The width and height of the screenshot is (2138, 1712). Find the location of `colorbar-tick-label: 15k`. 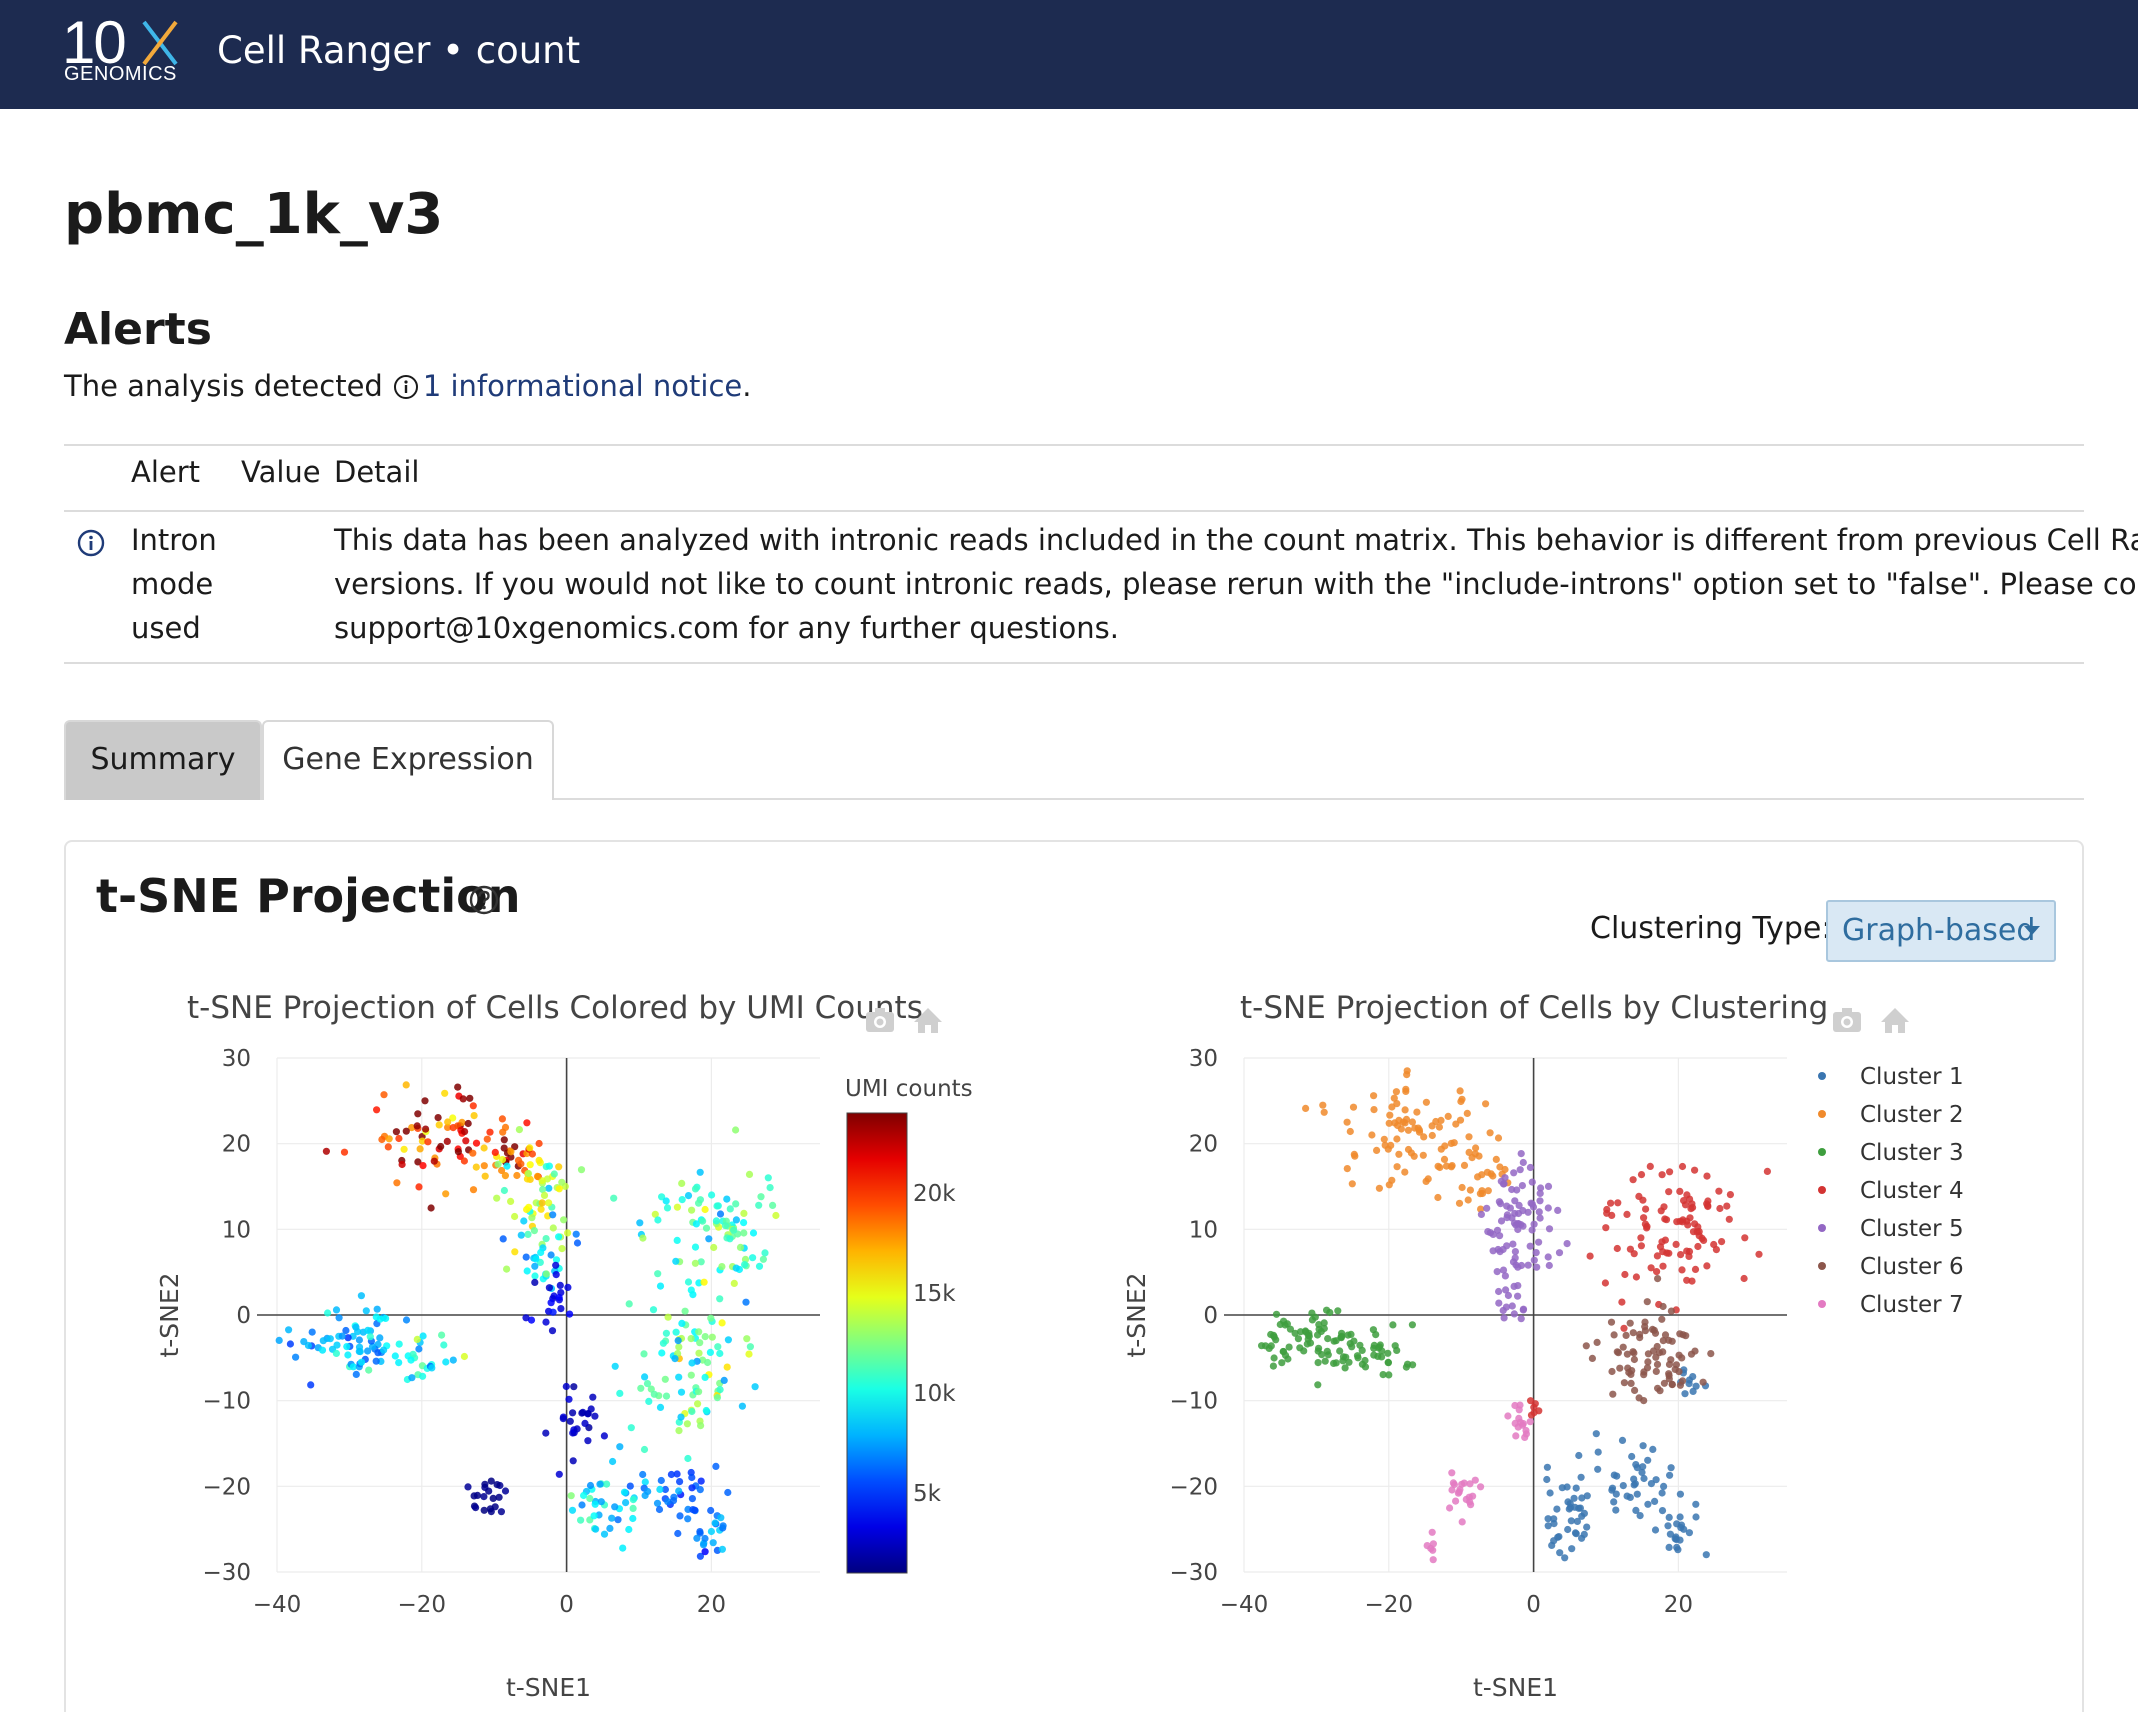

colorbar-tick-label: 15k is located at coordinates (934, 1294).